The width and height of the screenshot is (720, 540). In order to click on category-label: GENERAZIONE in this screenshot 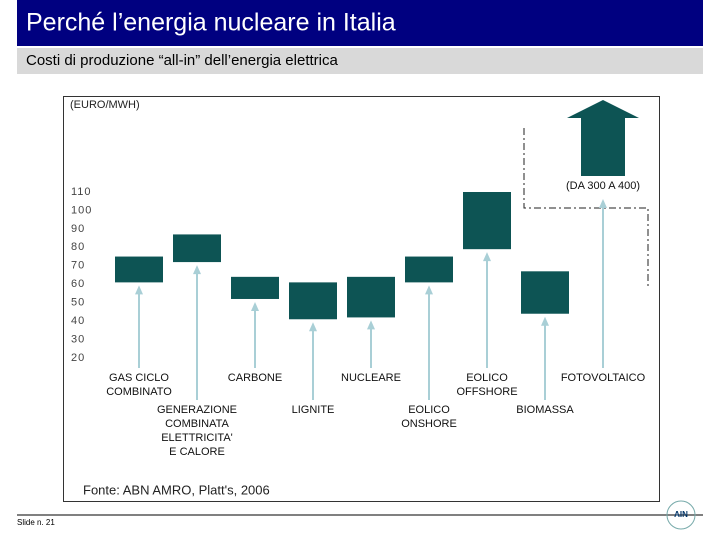, I will do `click(197, 410)`.